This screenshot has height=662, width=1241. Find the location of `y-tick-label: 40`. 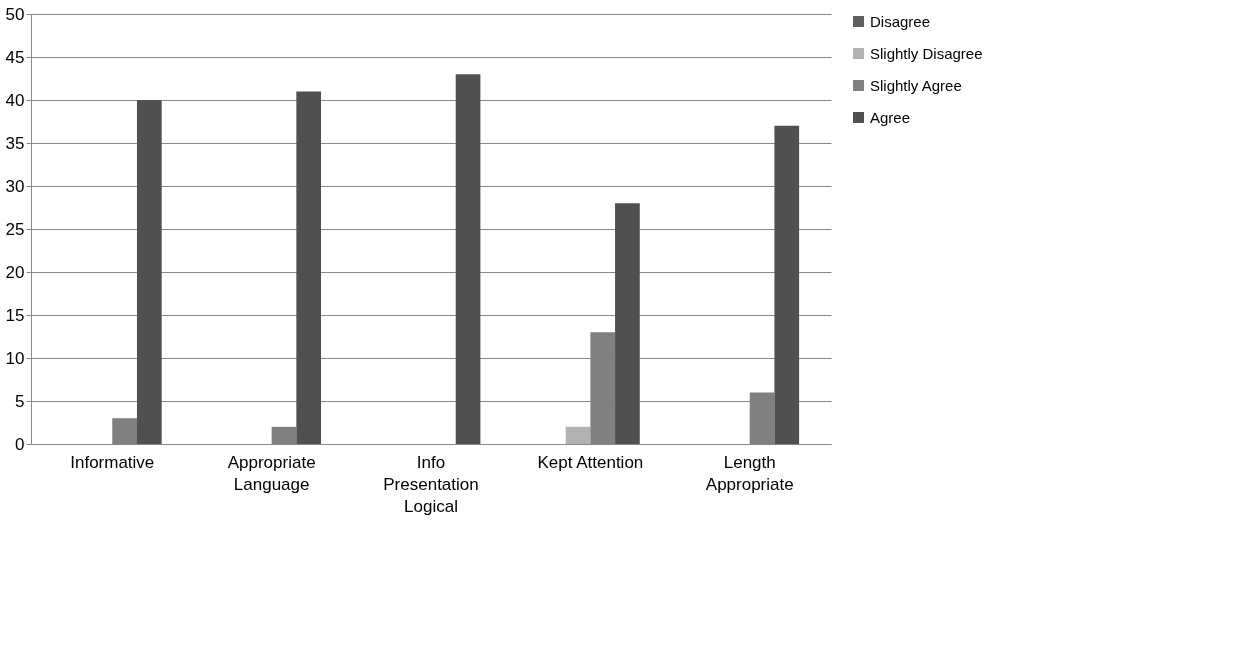

y-tick-label: 40 is located at coordinates (15, 100).